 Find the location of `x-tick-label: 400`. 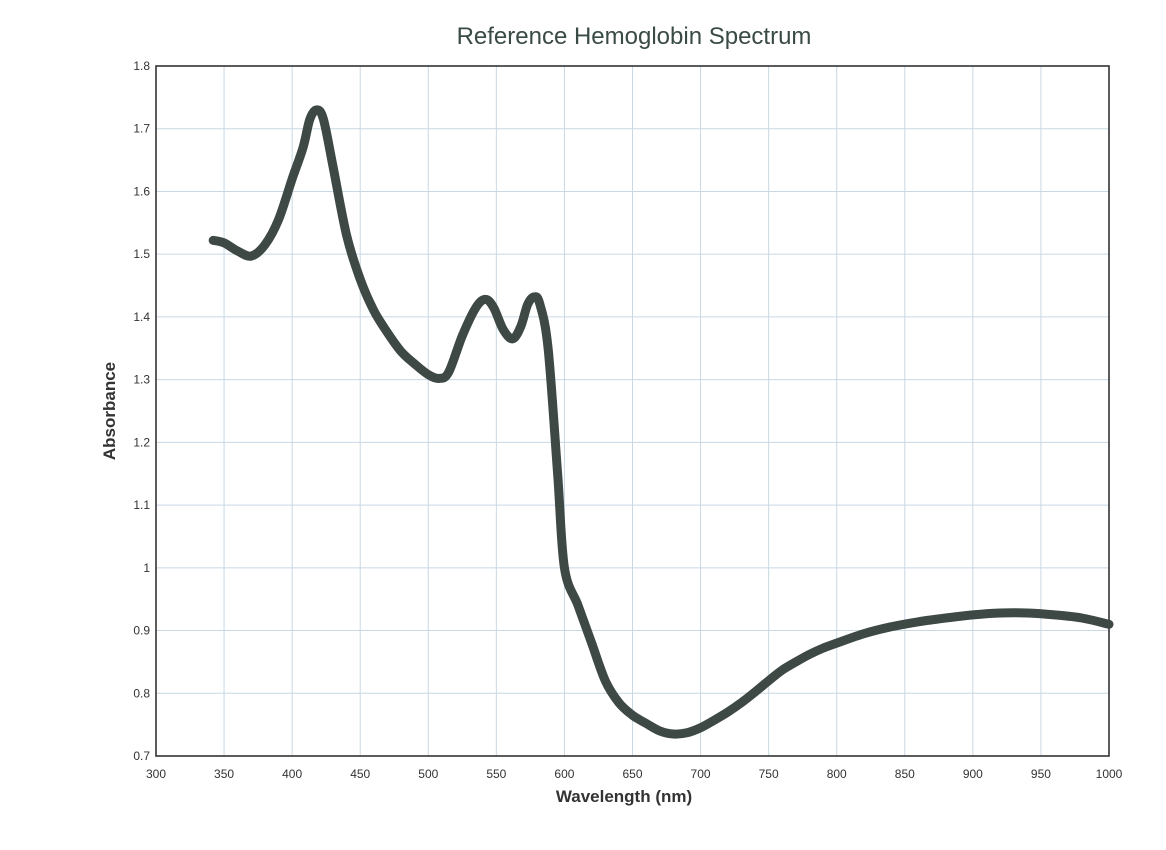

x-tick-label: 400 is located at coordinates (292, 774).